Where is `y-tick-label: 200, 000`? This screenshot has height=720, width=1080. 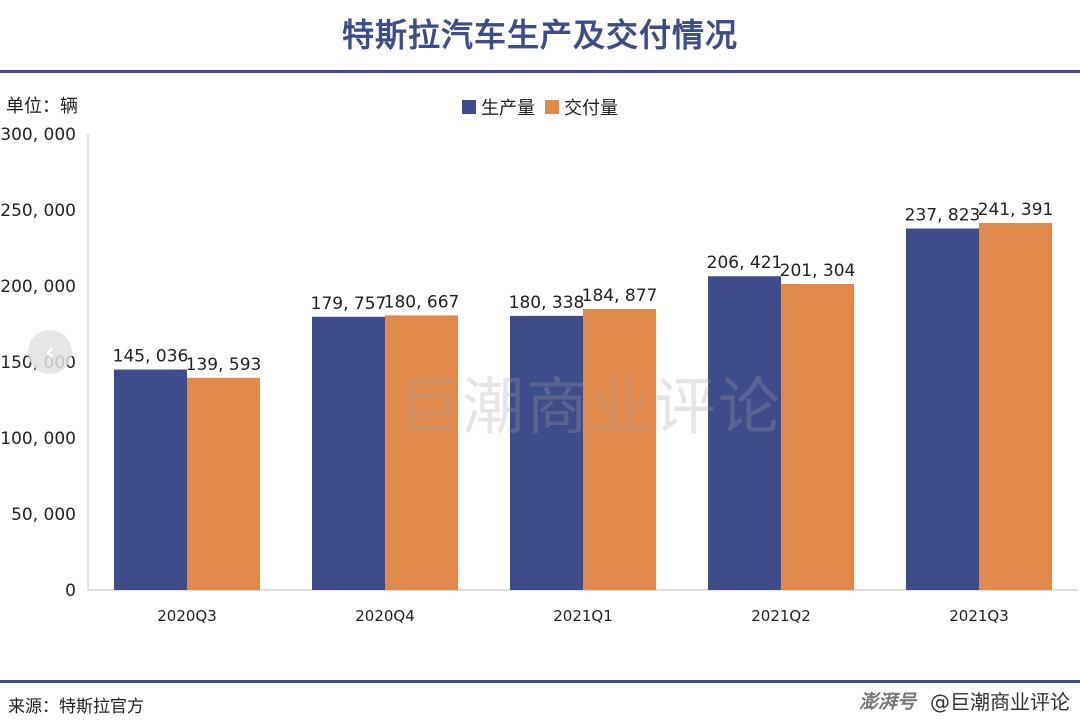
y-tick-label: 200, 000 is located at coordinates (38, 287).